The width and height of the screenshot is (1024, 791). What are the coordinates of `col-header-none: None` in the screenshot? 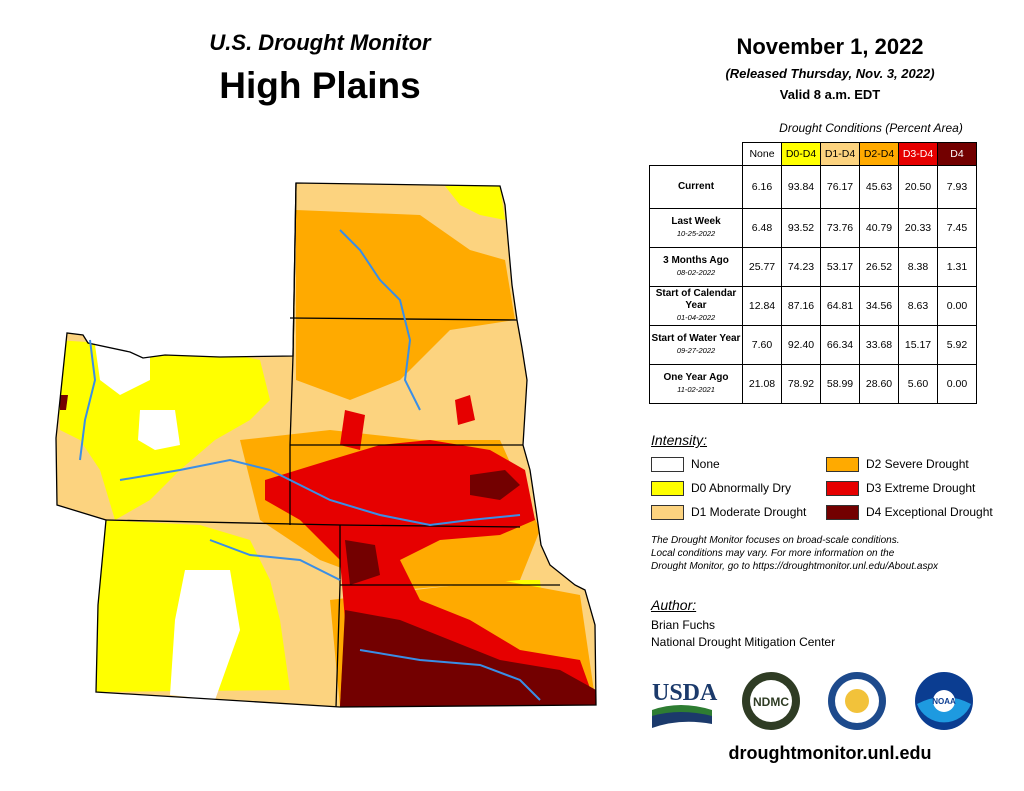 It's located at (762, 154).